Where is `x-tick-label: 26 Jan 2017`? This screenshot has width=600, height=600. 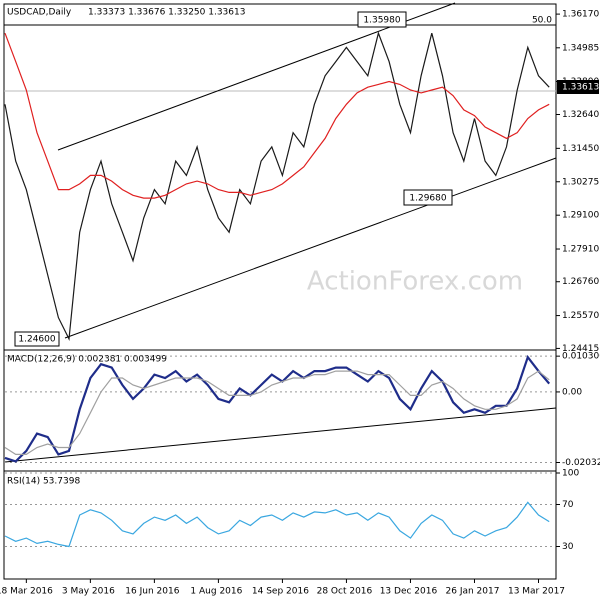
x-tick-label: 26 Jan 2017 is located at coordinates (473, 592).